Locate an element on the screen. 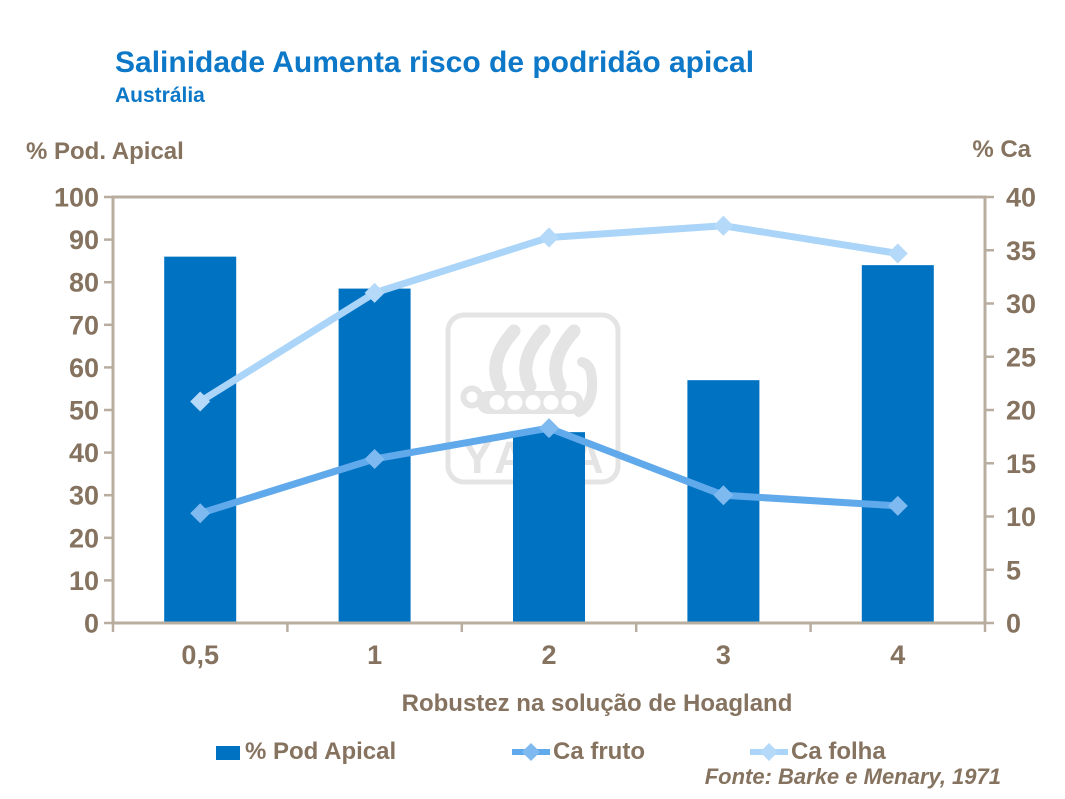 This screenshot has height=799, width=1065. y-tick-label-left: 10 is located at coordinates (84, 581).